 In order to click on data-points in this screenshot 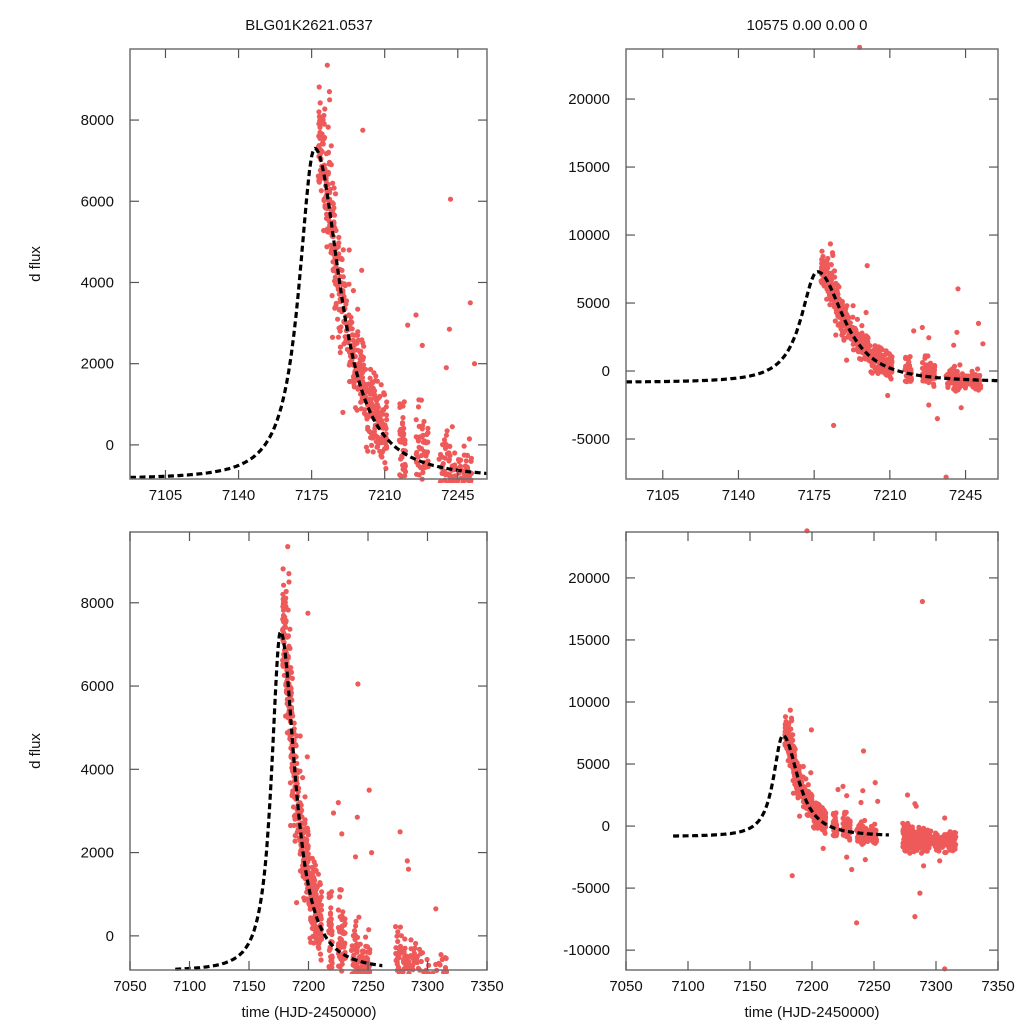, I will do `click(870, 750)`.